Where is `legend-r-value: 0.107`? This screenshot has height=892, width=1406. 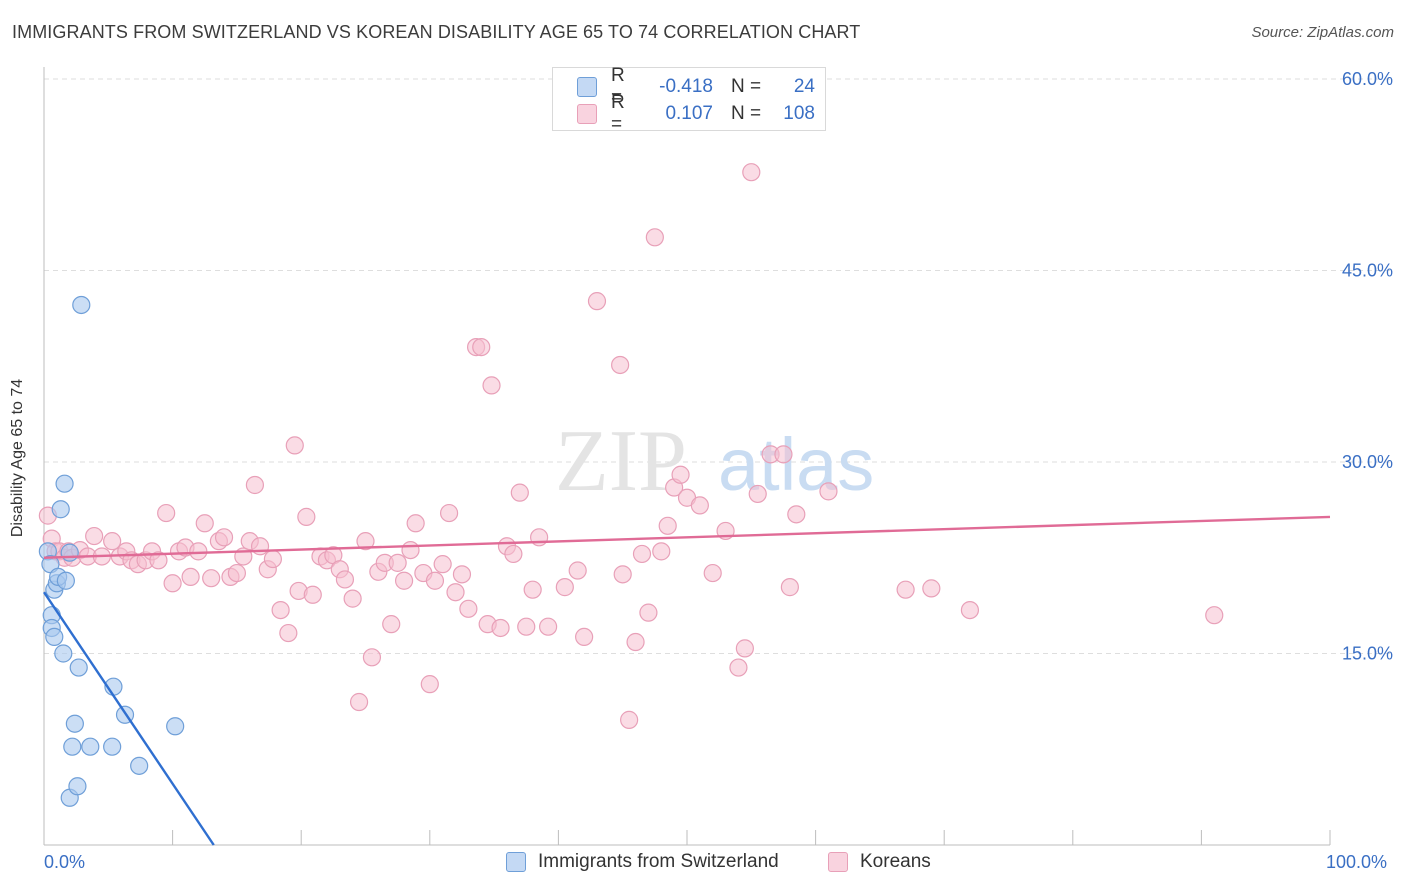
legend-r-value: 0.107 is located at coordinates (689, 113).